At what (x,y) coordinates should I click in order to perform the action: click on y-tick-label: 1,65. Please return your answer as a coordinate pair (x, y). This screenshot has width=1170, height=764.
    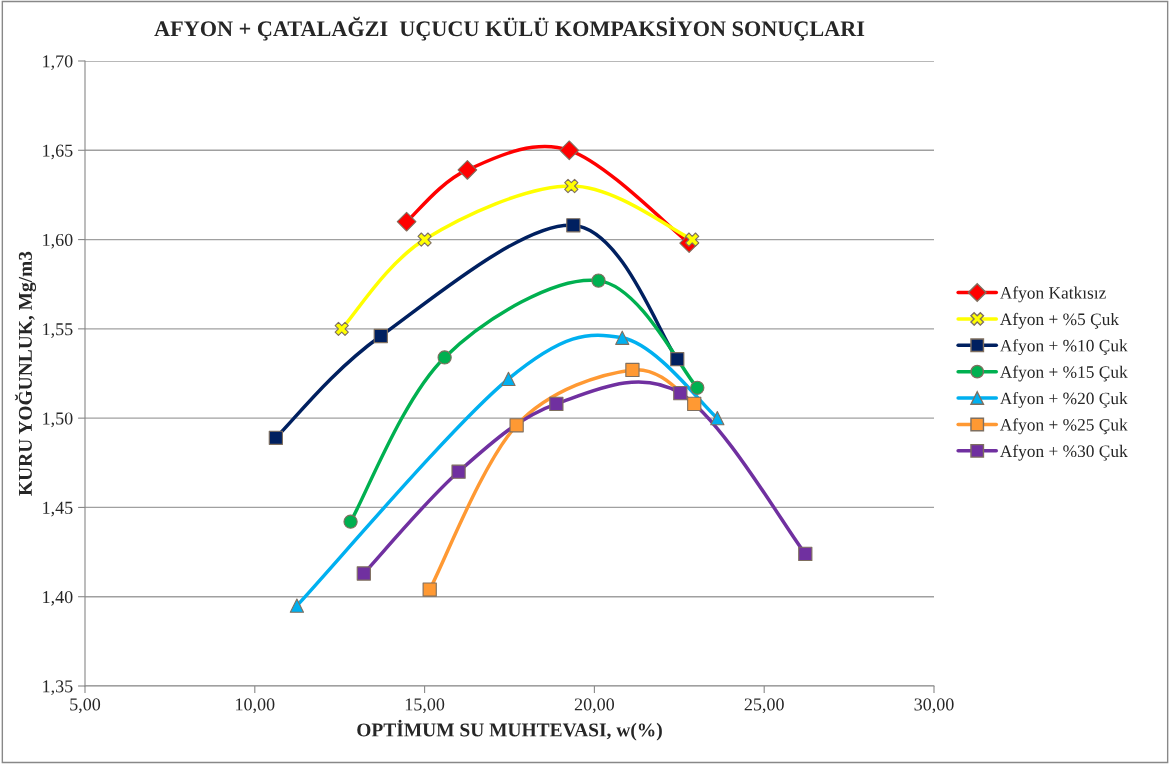
    Looking at the image, I should click on (58, 152).